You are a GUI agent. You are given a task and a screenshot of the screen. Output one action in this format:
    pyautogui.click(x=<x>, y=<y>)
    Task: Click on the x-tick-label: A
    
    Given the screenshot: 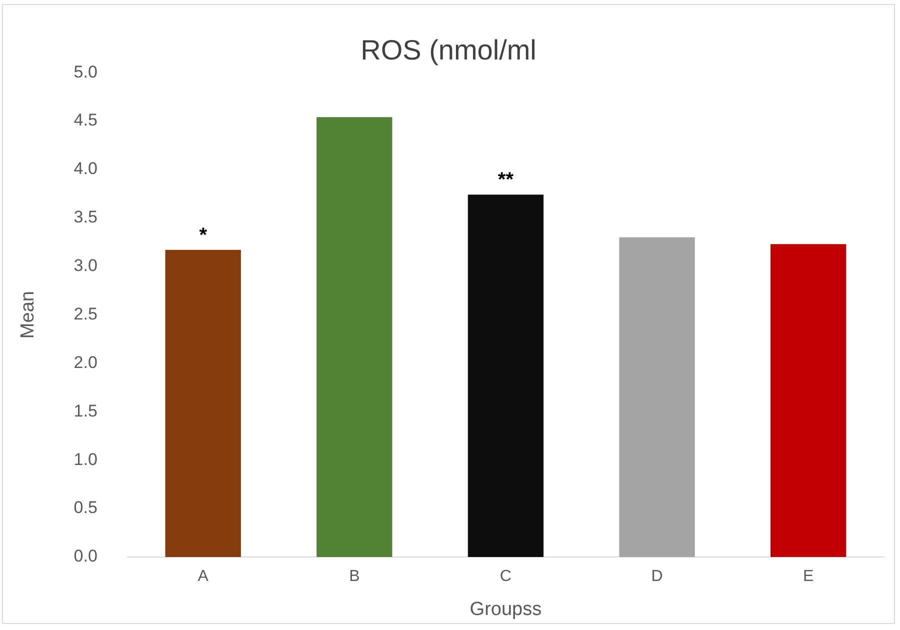 What is the action you would take?
    pyautogui.click(x=203, y=577)
    